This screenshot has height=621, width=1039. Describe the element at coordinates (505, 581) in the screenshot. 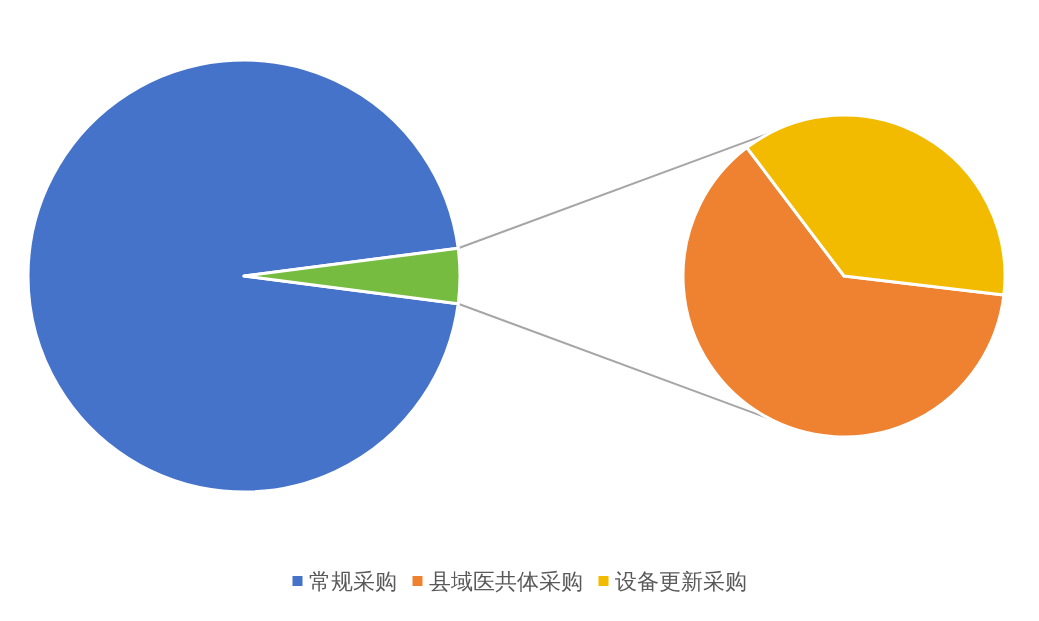

I see `legend-label: 县域医共体采购` at that location.